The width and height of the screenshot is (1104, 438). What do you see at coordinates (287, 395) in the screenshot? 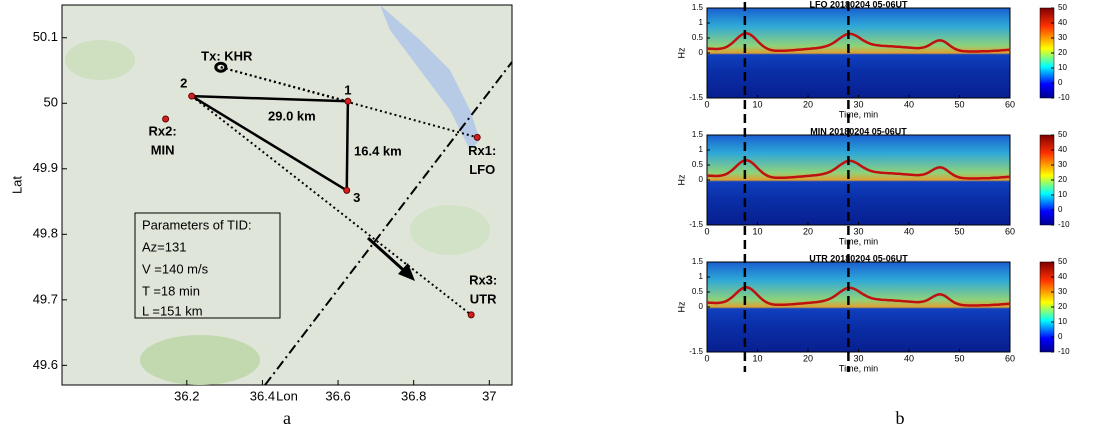
I see `x-axis-label: Lon` at bounding box center [287, 395].